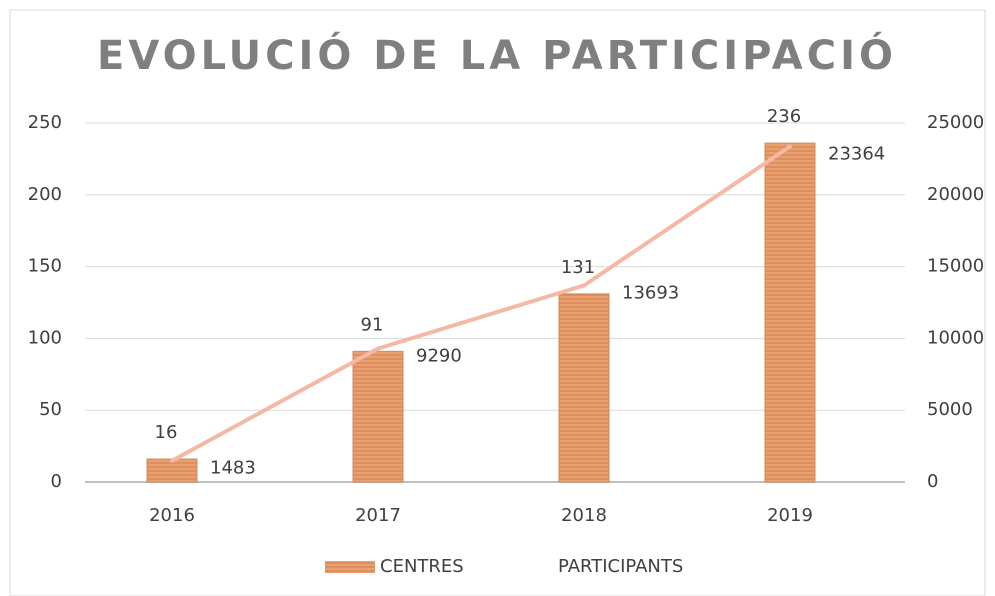  What do you see at coordinates (166, 432) in the screenshot?
I see `bar-value-label: 16` at bounding box center [166, 432].